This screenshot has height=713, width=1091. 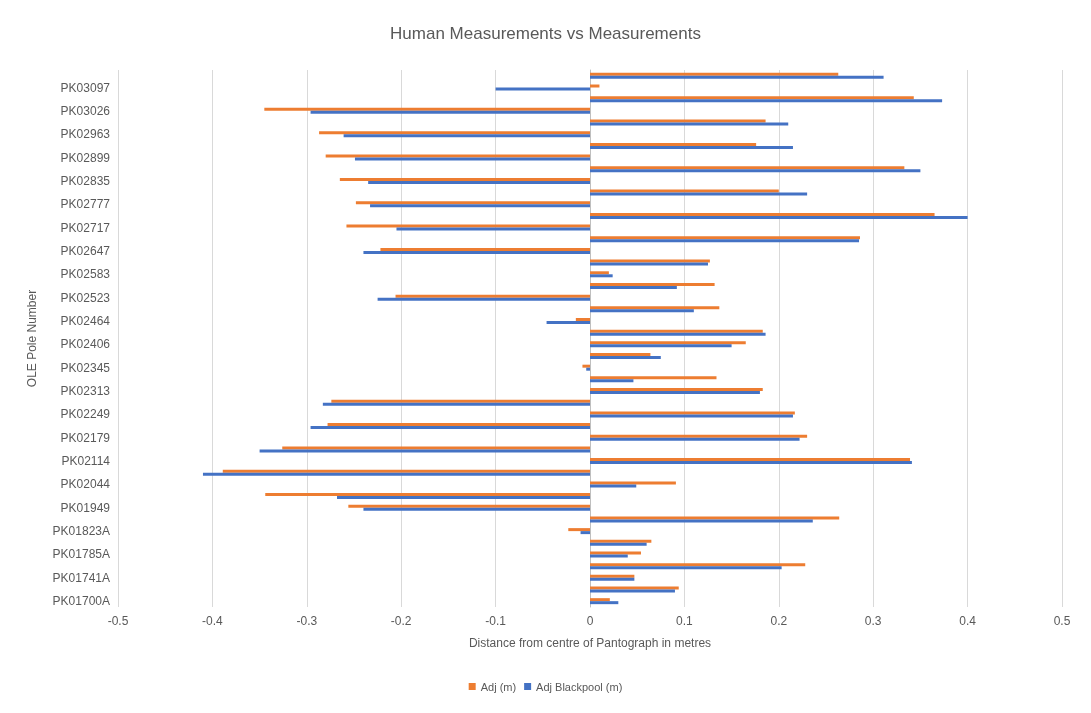 I want to click on y-tick-label: PK01785A, so click(x=81, y=554).